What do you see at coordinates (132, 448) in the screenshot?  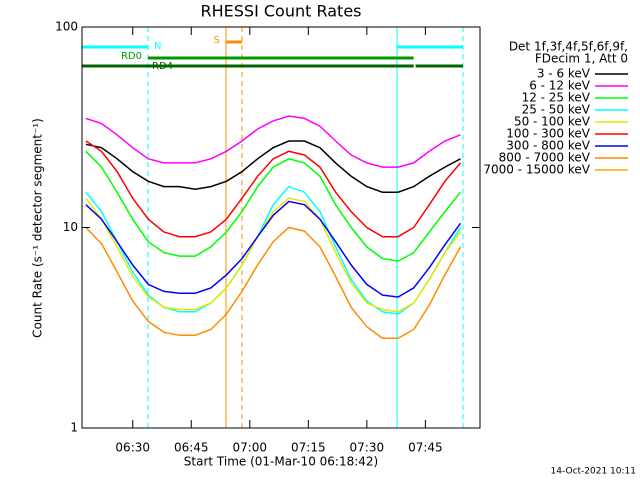 I see `x-tick-label: 06:30` at bounding box center [132, 448].